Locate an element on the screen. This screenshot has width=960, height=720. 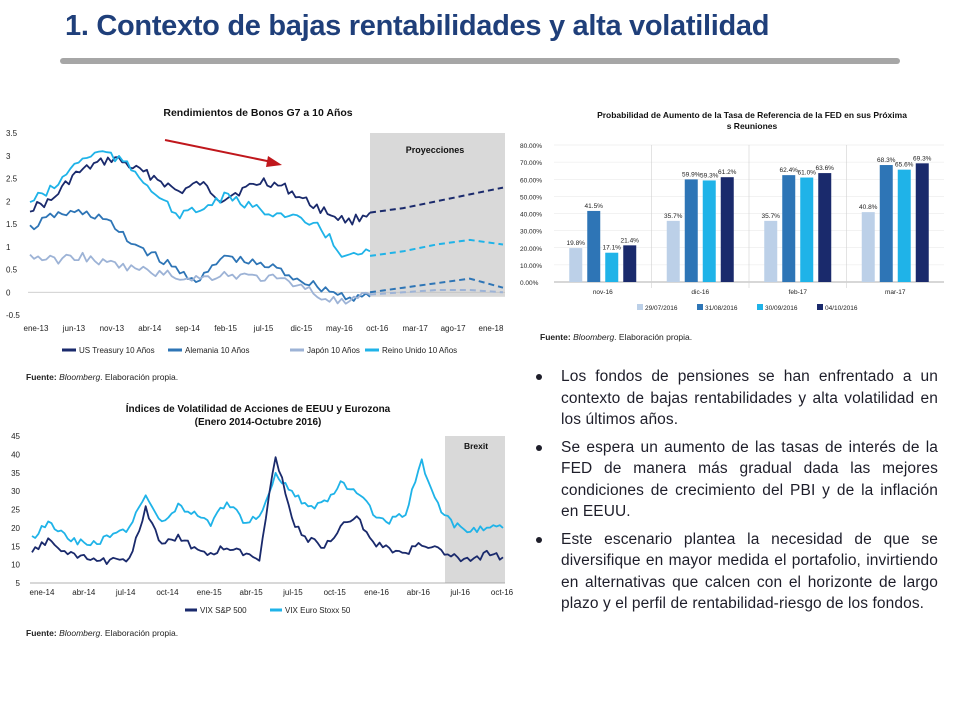
source-note-bond-yields: Fuente: Bloomberg. Elaboración propia. is located at coordinates (102, 377).